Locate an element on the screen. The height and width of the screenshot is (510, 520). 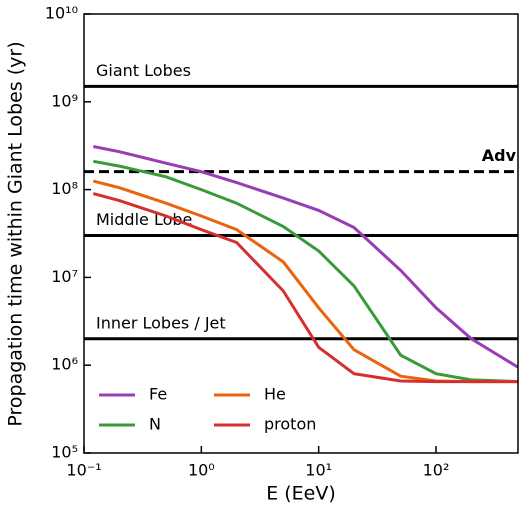
y-tick-label: 10¹⁰ is located at coordinates (61, 13).